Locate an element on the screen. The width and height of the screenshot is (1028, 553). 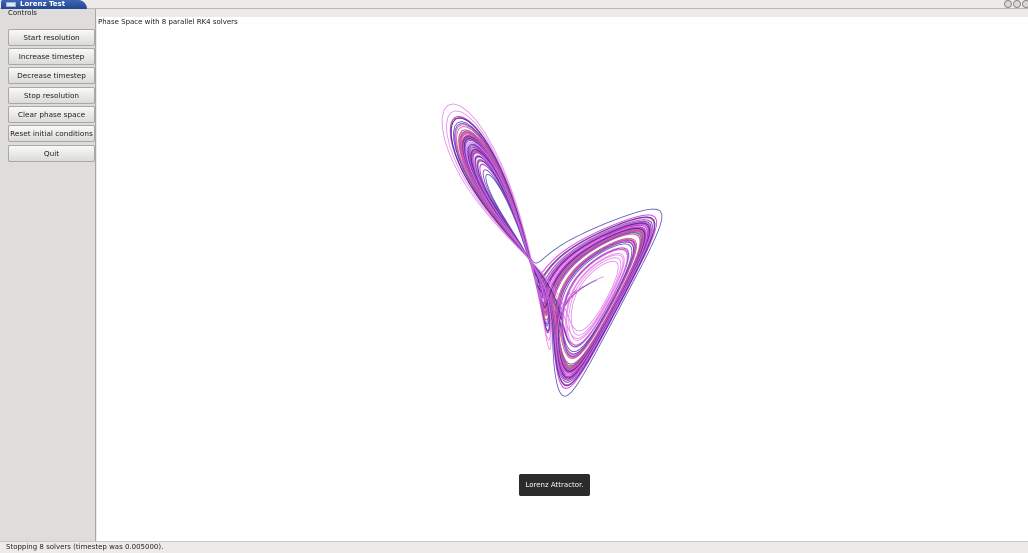
title-bar: Lorenz Test is located at coordinates (514, 4).